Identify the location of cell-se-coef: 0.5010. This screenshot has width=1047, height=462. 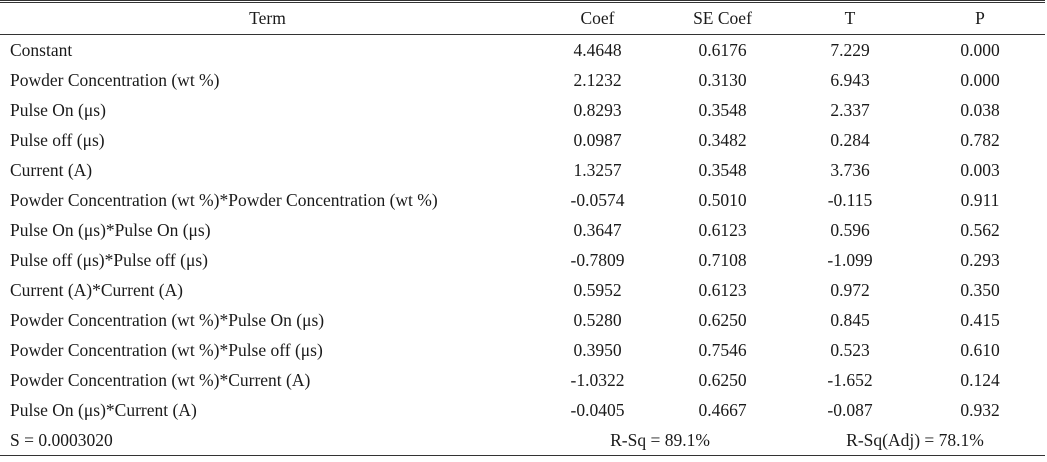
(722, 199).